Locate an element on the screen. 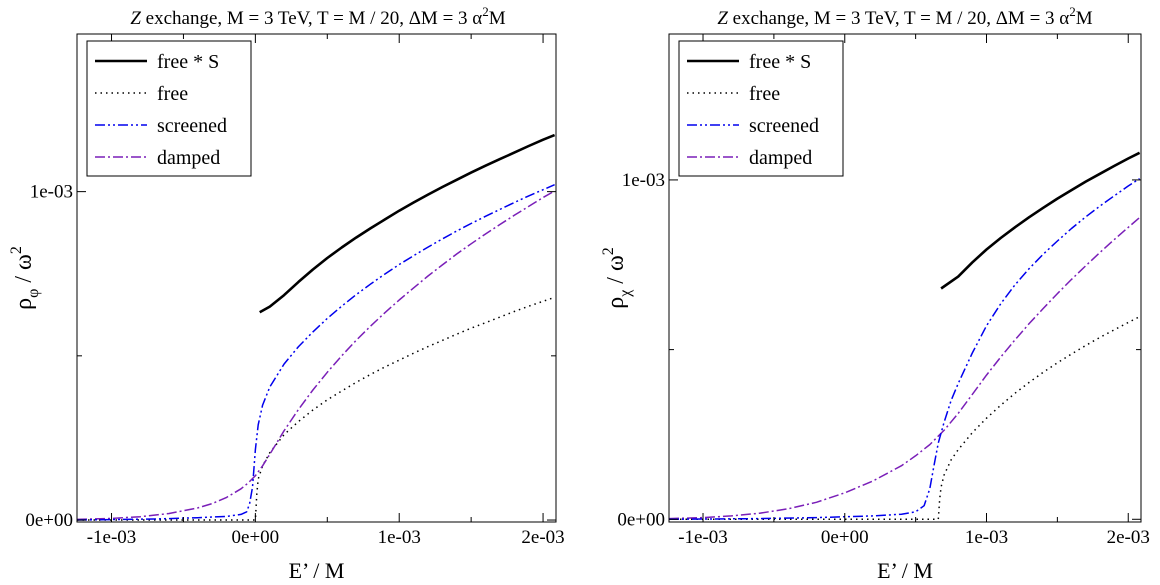  series-line-free is located at coordinates (904, 418).